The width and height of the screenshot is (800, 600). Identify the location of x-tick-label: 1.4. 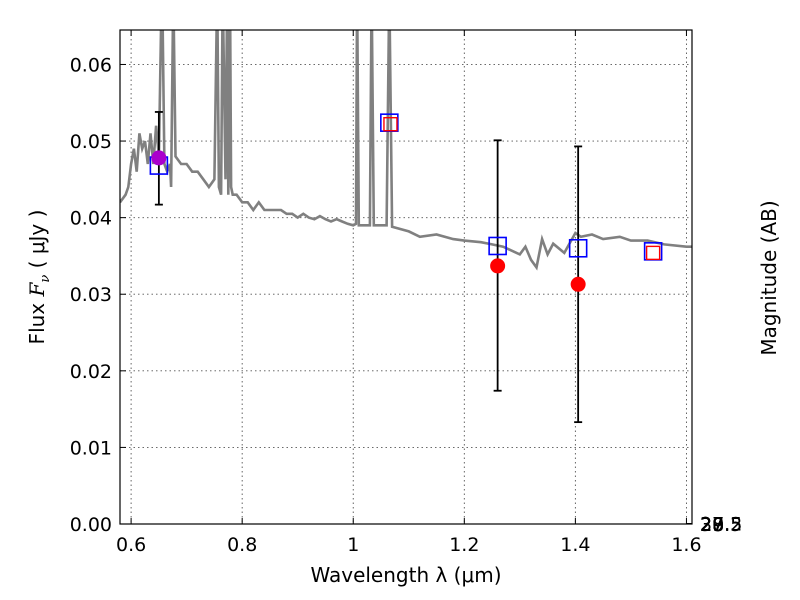
(575, 545).